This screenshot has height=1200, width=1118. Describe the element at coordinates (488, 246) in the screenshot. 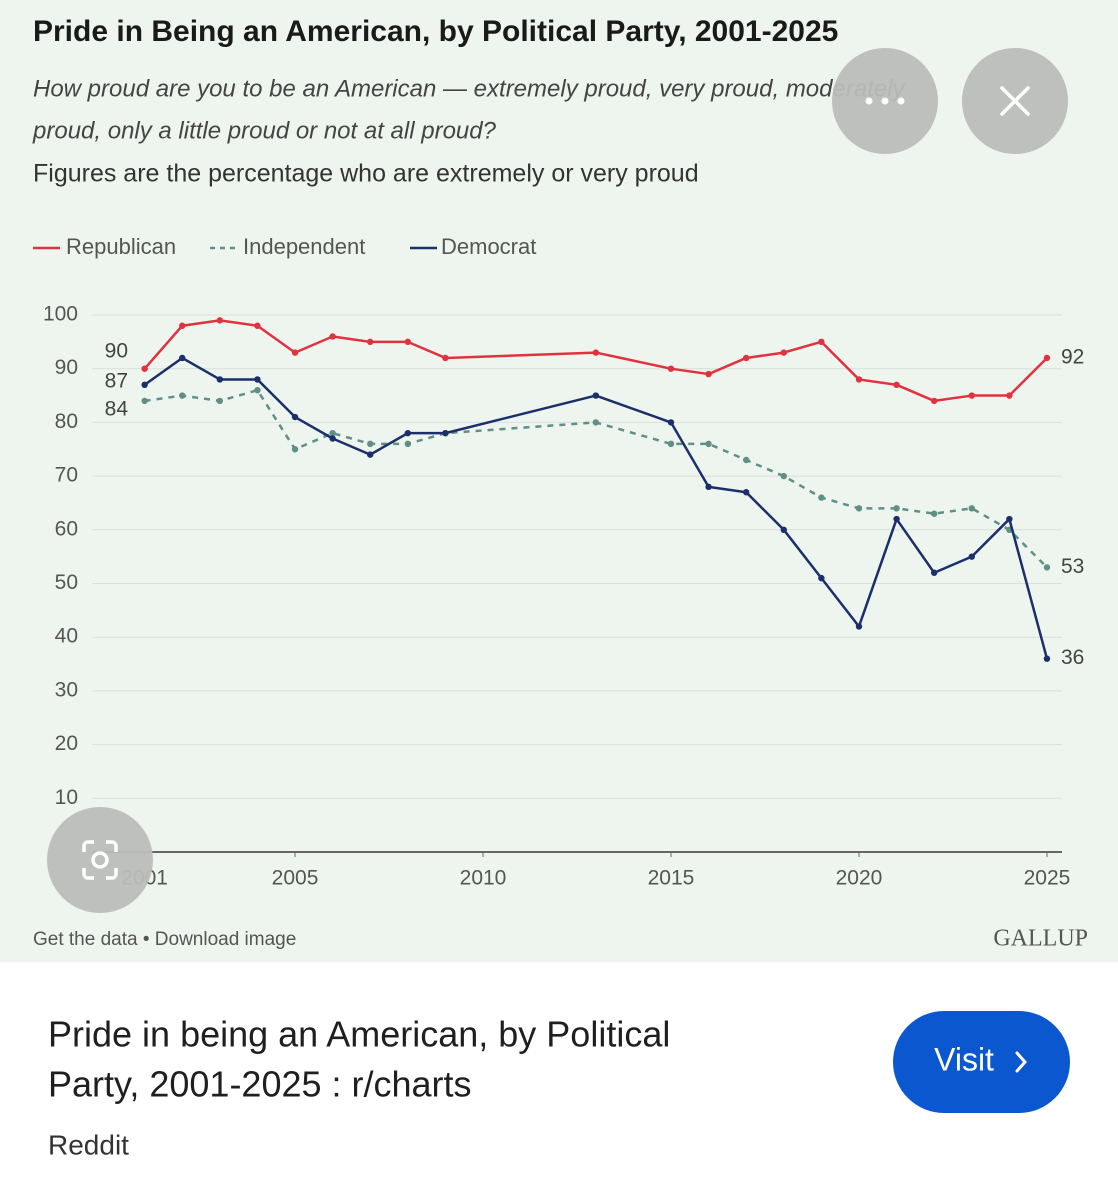

I see `legend-label: Democrat` at that location.